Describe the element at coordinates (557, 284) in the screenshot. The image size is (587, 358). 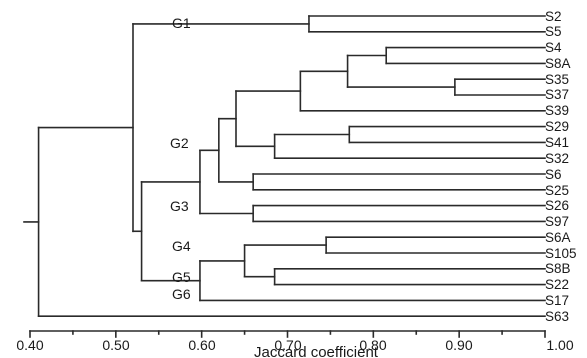
I see `leaf-label: S22` at that location.